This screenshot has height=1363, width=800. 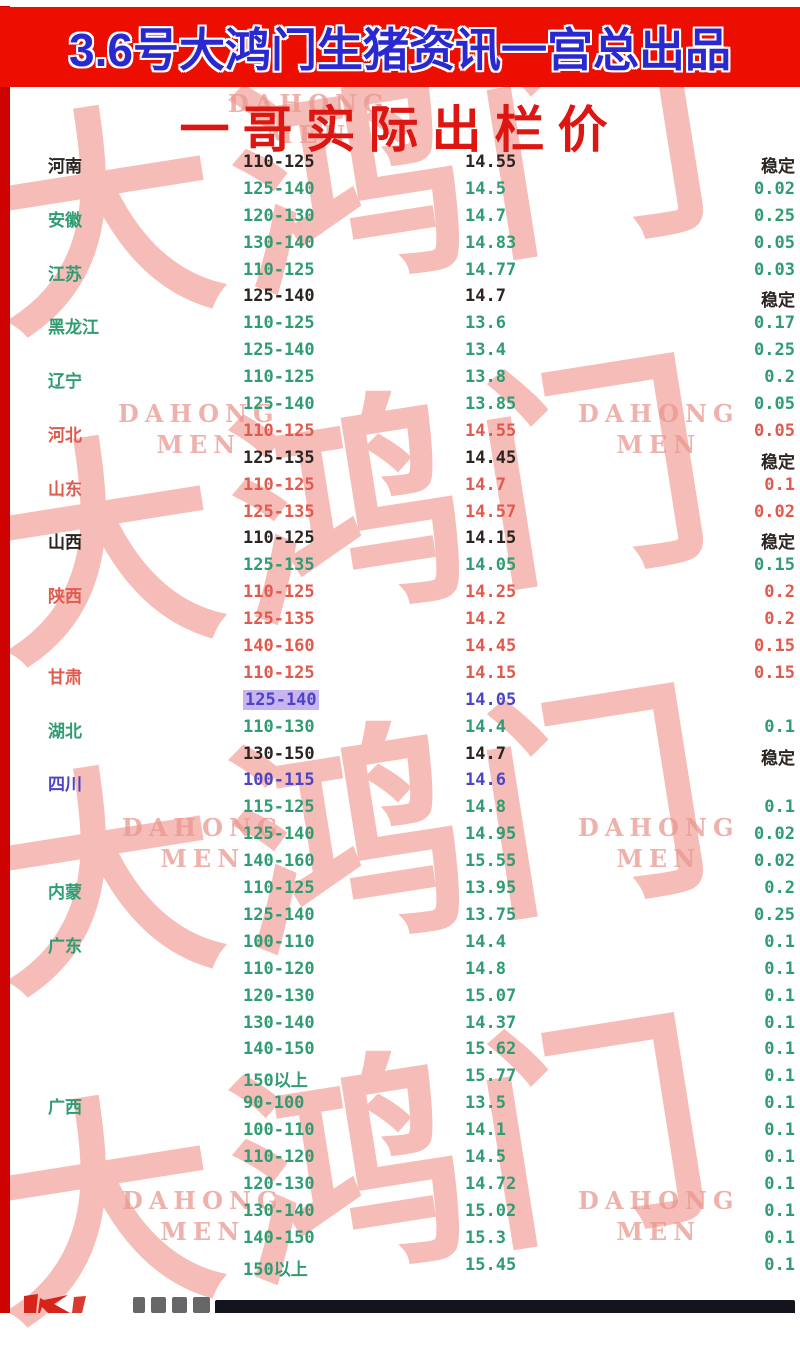 What do you see at coordinates (485, 323) in the screenshot?
I see `price-value: 13.6` at bounding box center [485, 323].